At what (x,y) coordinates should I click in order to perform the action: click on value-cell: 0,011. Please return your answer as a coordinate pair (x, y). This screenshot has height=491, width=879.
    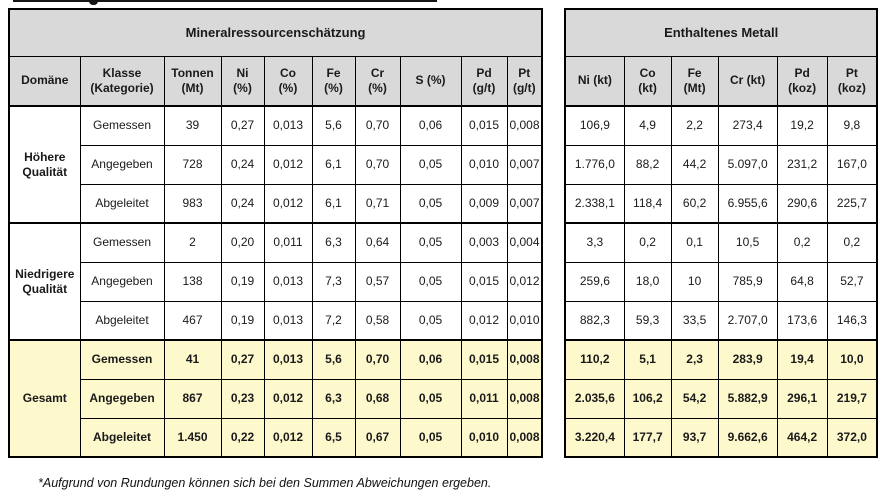
    Looking at the image, I should click on (288, 242).